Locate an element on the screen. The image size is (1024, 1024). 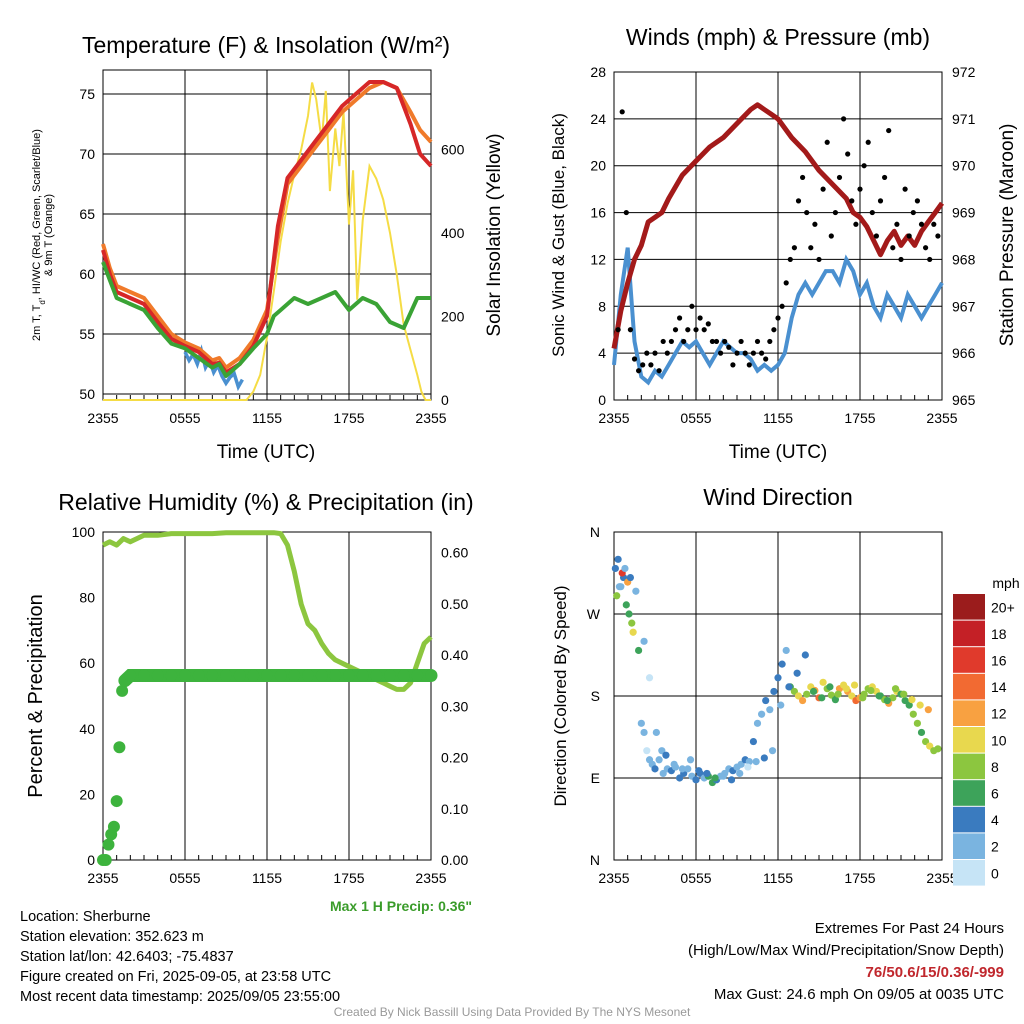
wind-ytick-label: 28 is located at coordinates (598, 72).